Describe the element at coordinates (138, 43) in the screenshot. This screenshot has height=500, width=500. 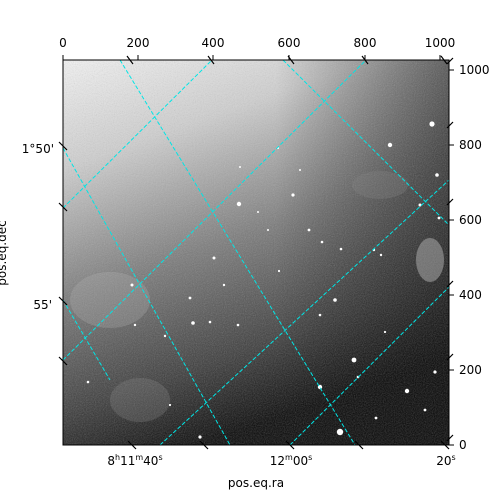
I see `top-tick-label: 200` at that location.